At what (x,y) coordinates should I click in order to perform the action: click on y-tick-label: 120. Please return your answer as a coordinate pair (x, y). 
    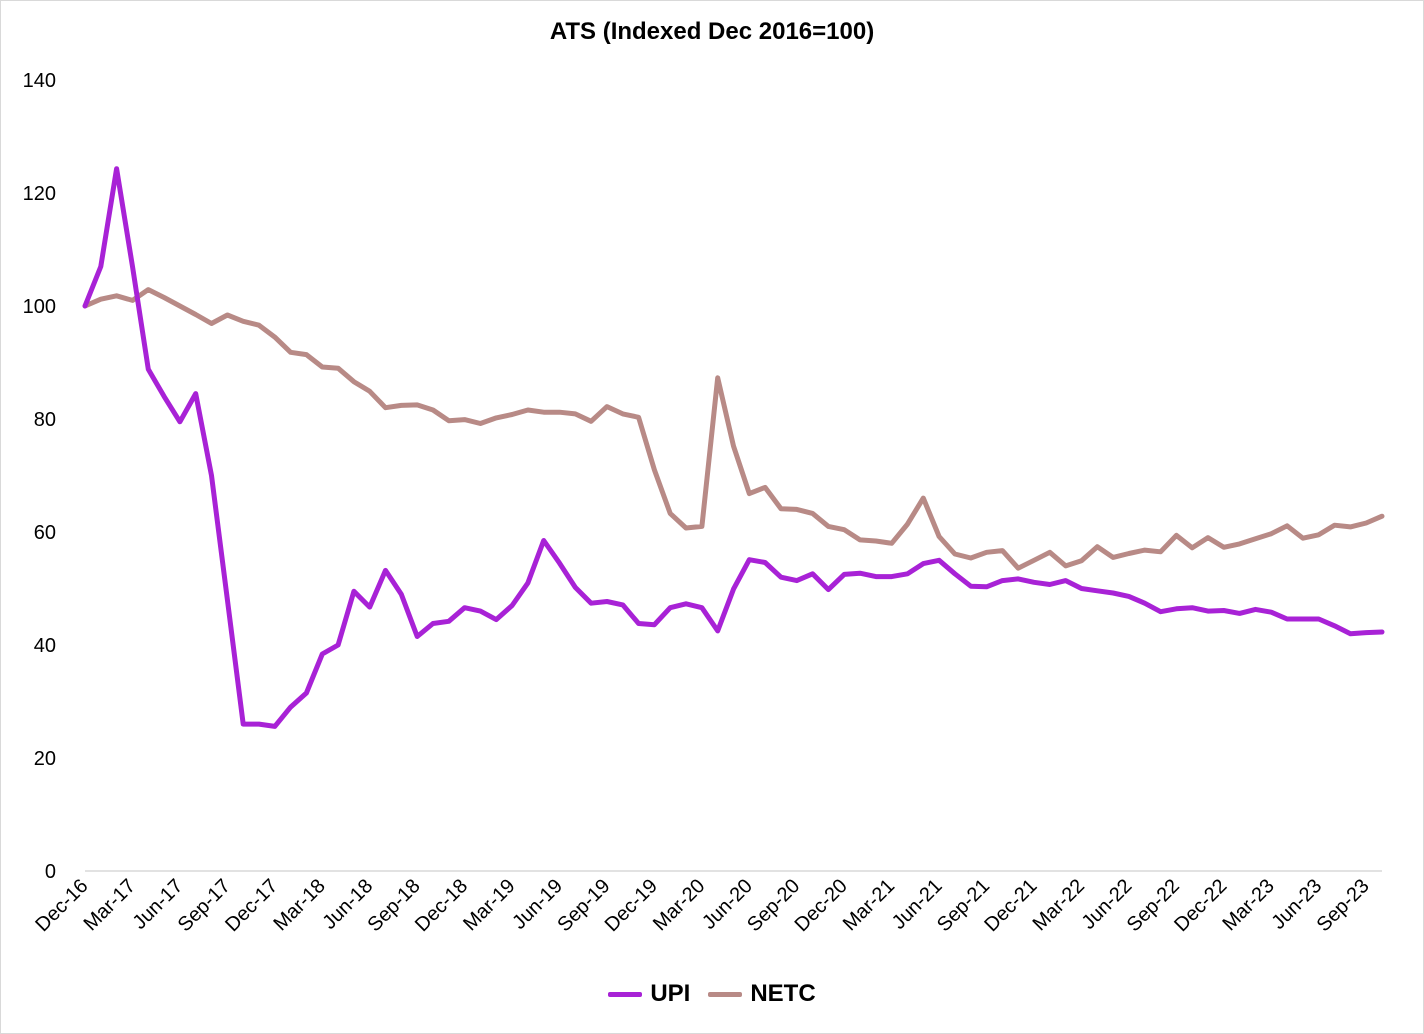
    Looking at the image, I should click on (39, 194).